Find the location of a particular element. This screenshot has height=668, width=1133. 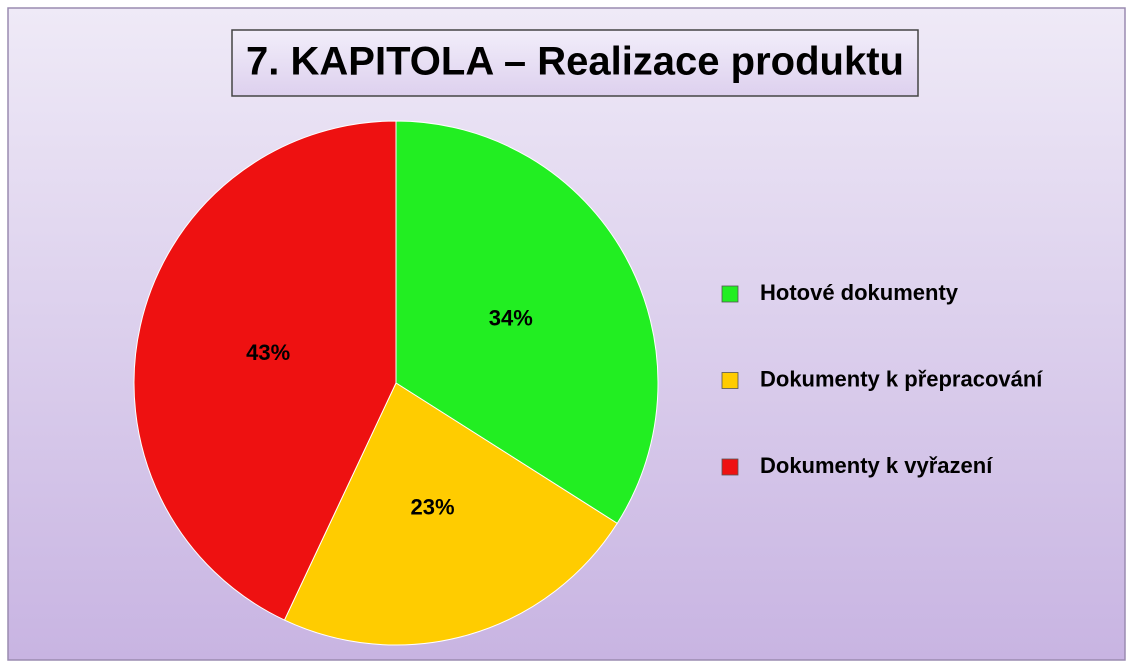

legend-label: Dokumenty k vyřazení is located at coordinates (876, 465).